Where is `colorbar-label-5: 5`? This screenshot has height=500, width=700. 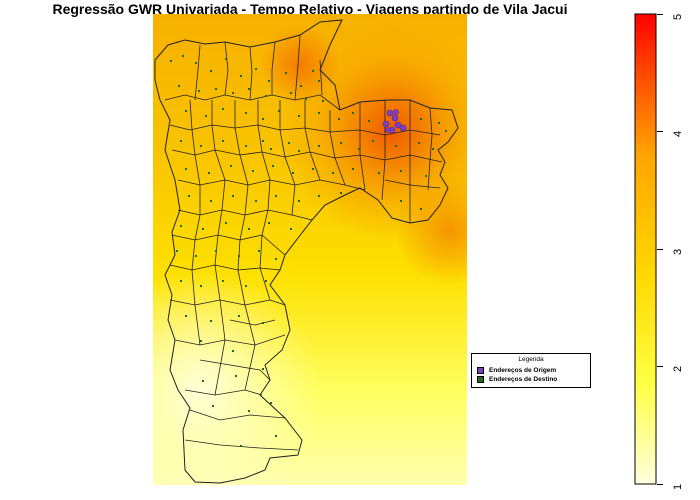
colorbar-label-5: 5 is located at coordinates (678, 16).